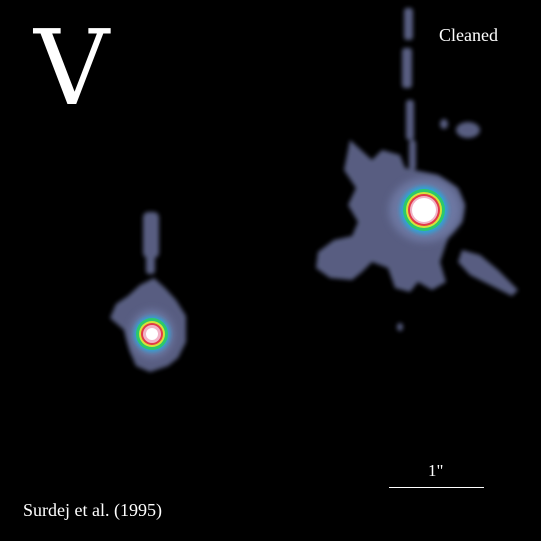  What do you see at coordinates (436, 487) in the screenshot?
I see `scale-bar` at bounding box center [436, 487].